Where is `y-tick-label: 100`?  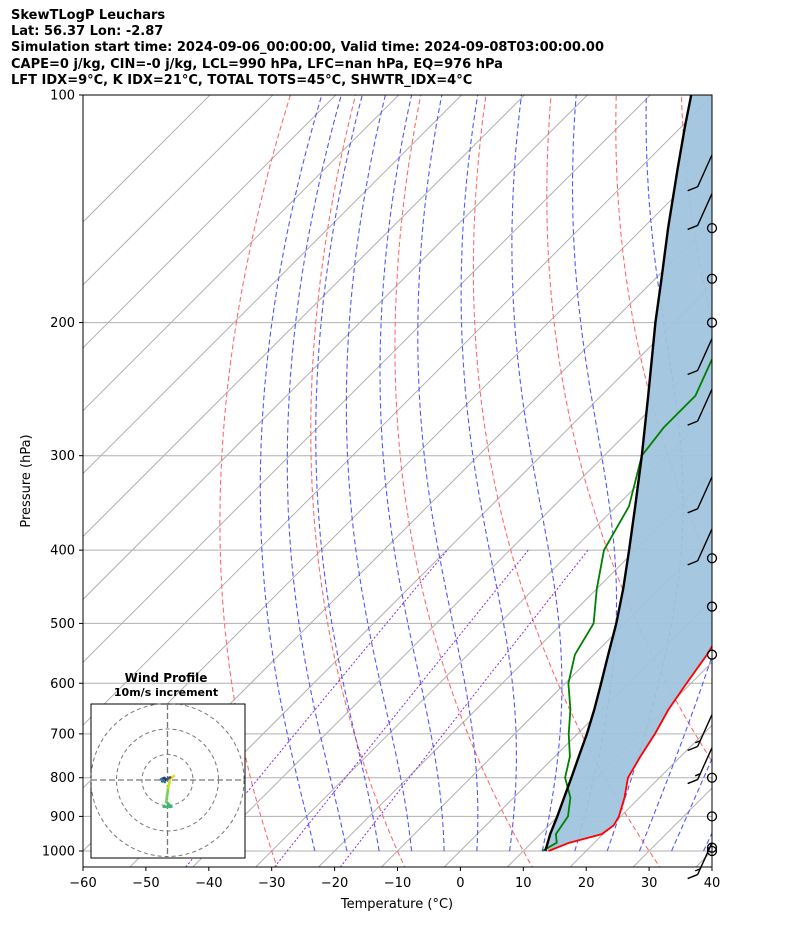
y-tick-label: 100 is located at coordinates (62, 96).